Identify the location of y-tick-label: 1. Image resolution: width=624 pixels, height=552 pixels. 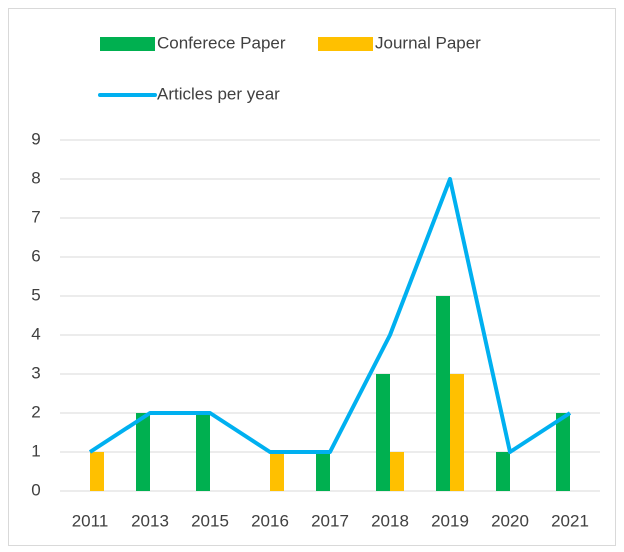
(35, 450).